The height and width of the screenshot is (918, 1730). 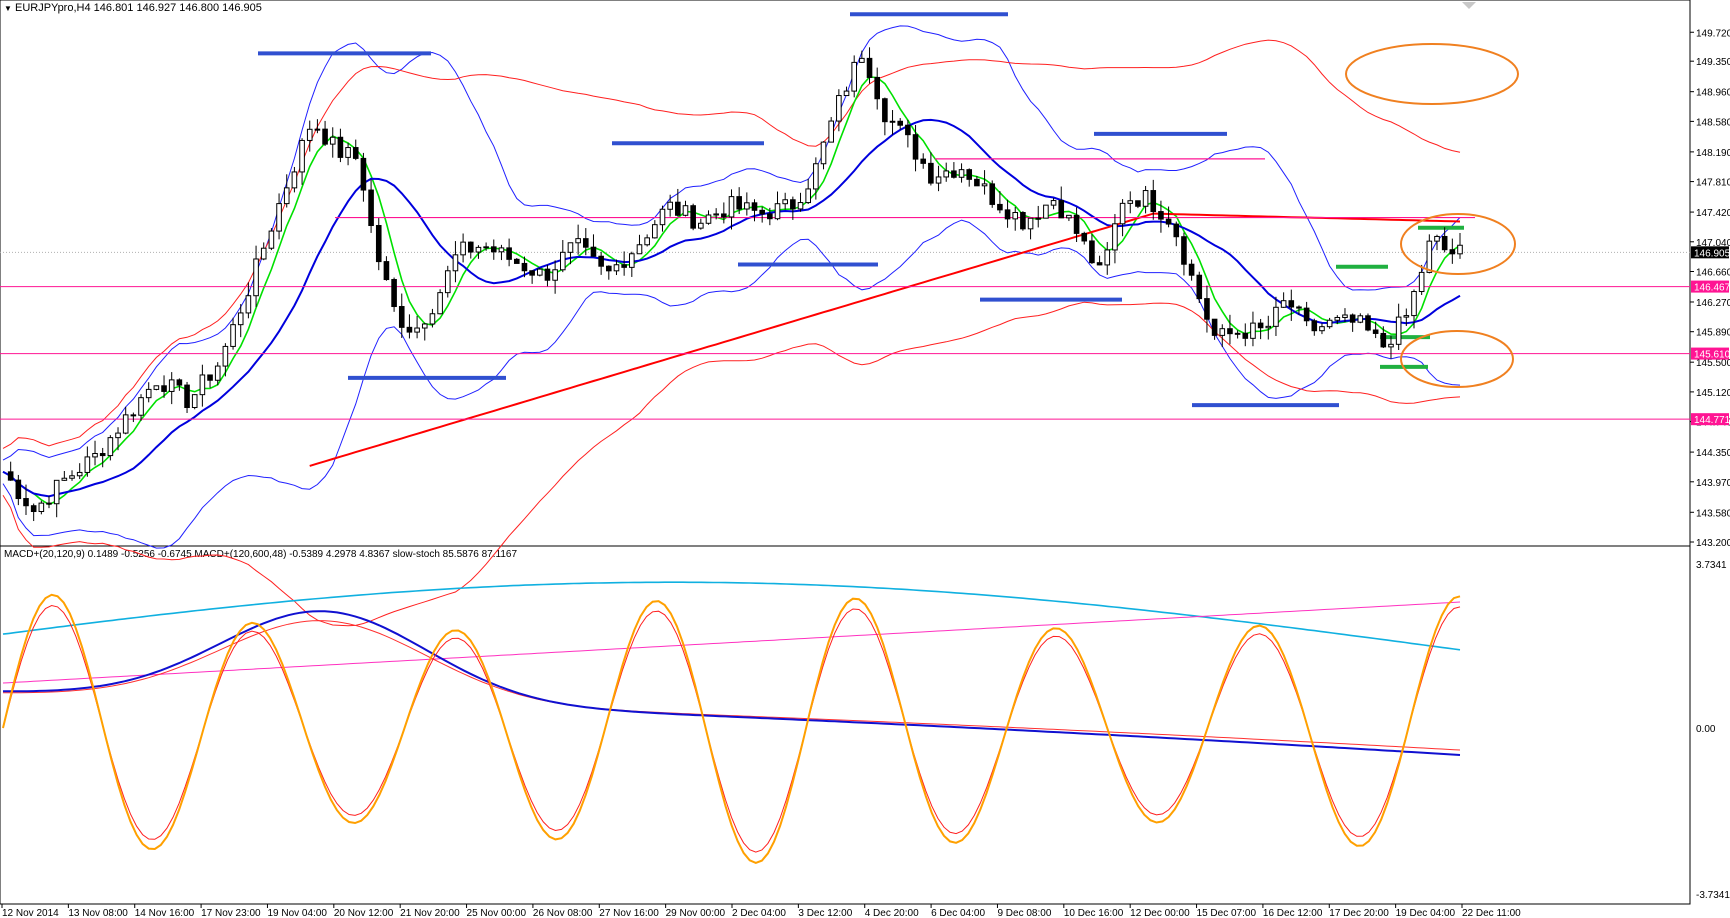 I want to click on chevron-down-icon, so click(x=1469, y=5).